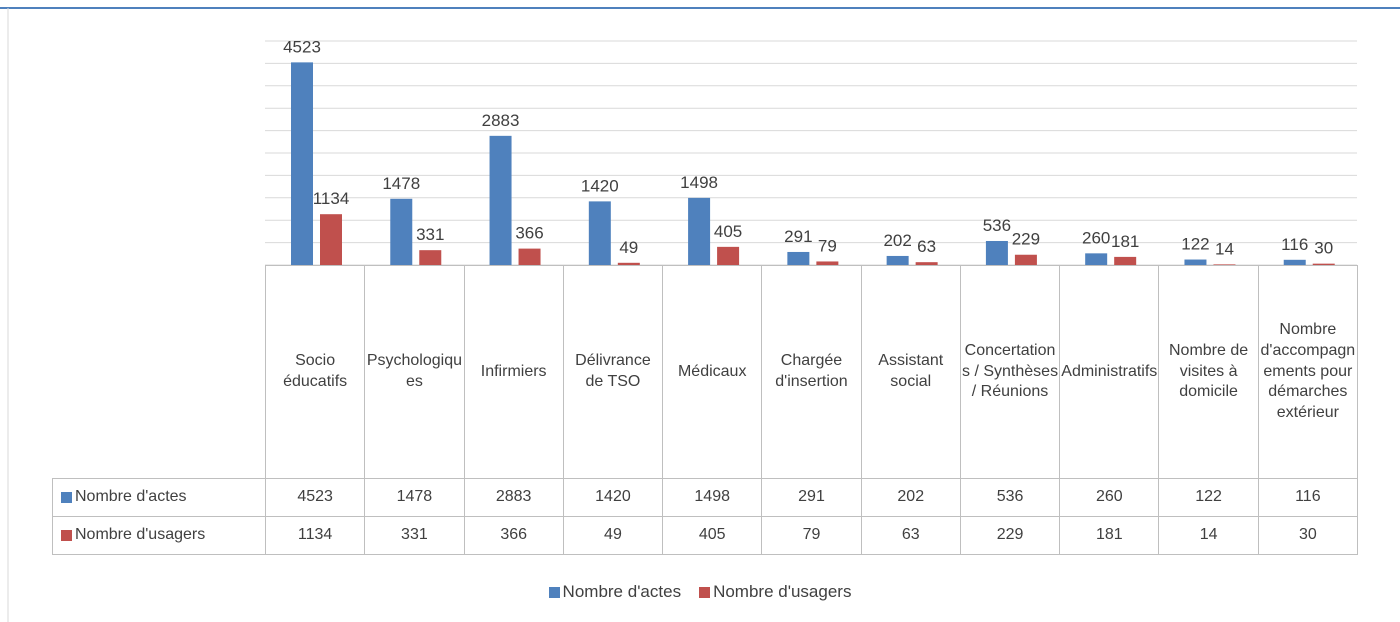 The width and height of the screenshot is (1400, 622). I want to click on table-value: 181, so click(1109, 535).